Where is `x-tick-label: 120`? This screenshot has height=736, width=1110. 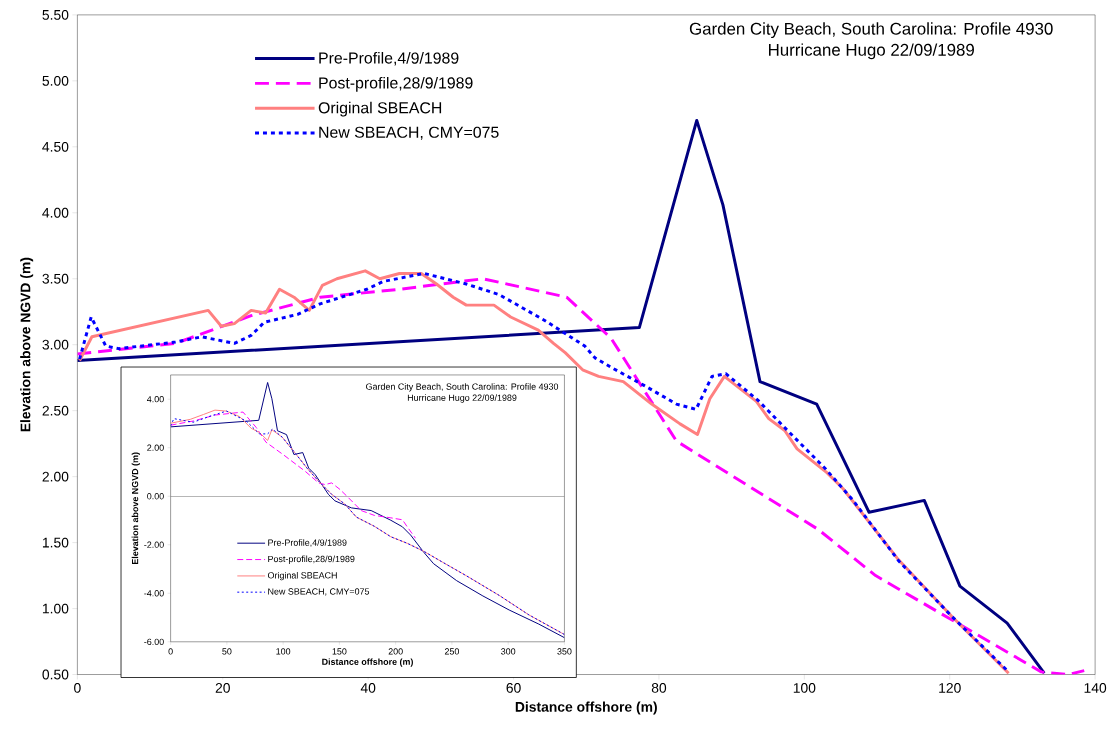 x-tick-label: 120 is located at coordinates (950, 687).